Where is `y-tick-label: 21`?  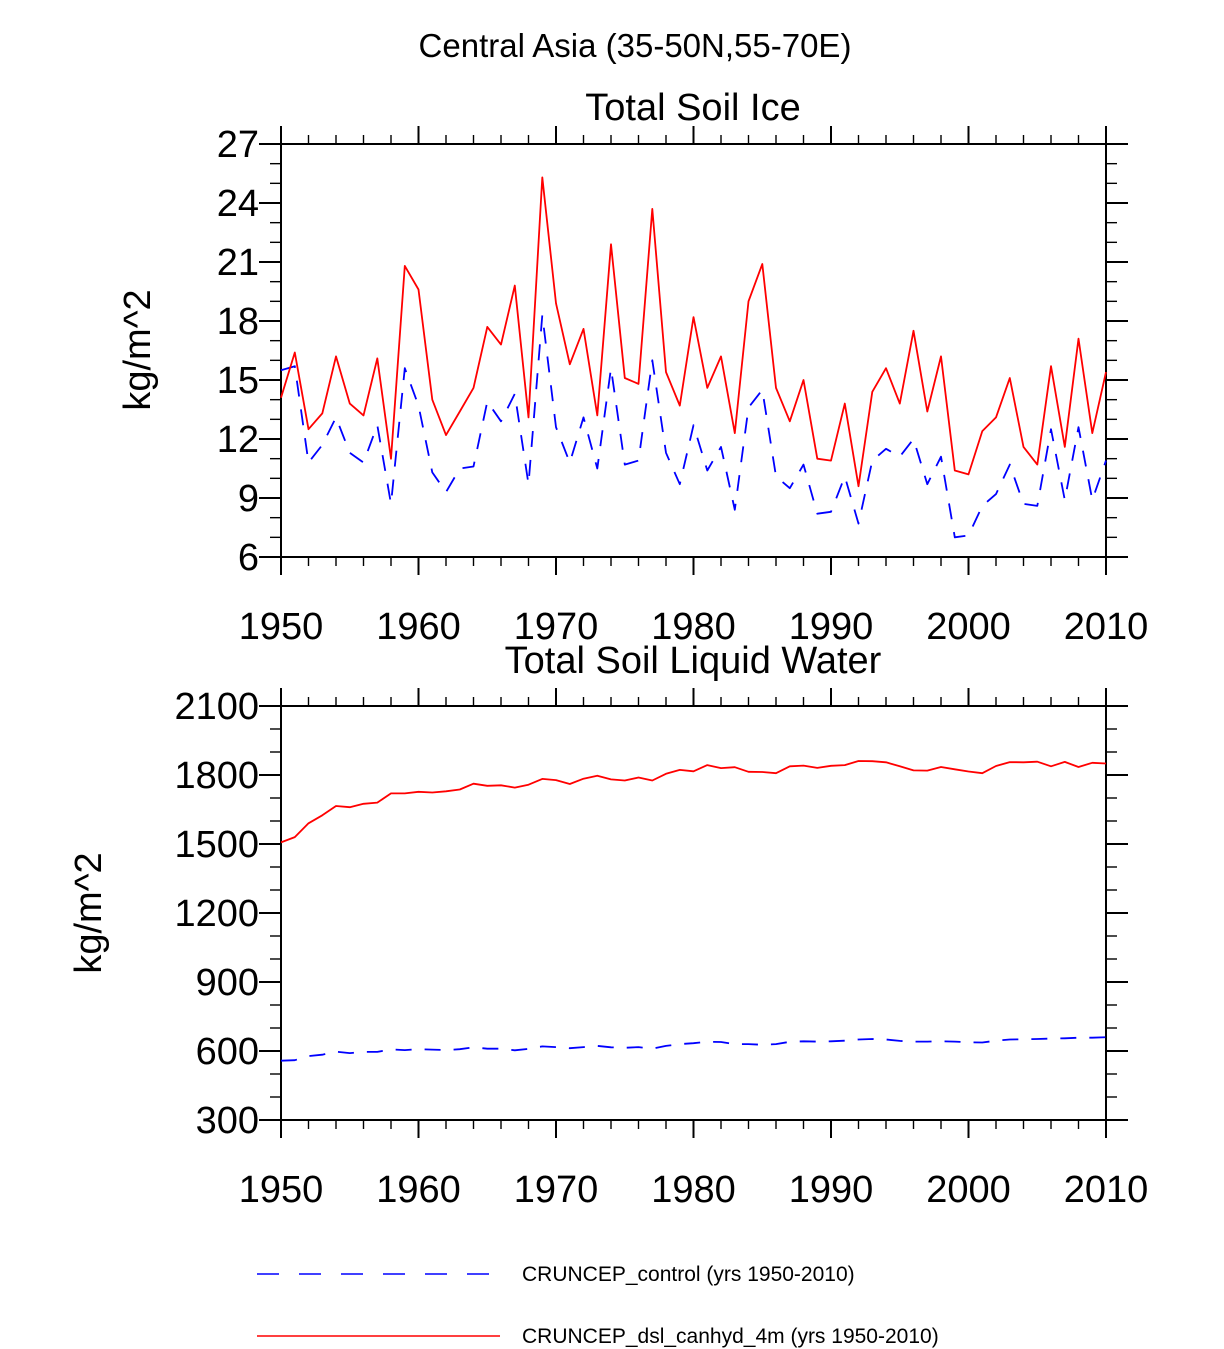 y-tick-label: 21 is located at coordinates (238, 263).